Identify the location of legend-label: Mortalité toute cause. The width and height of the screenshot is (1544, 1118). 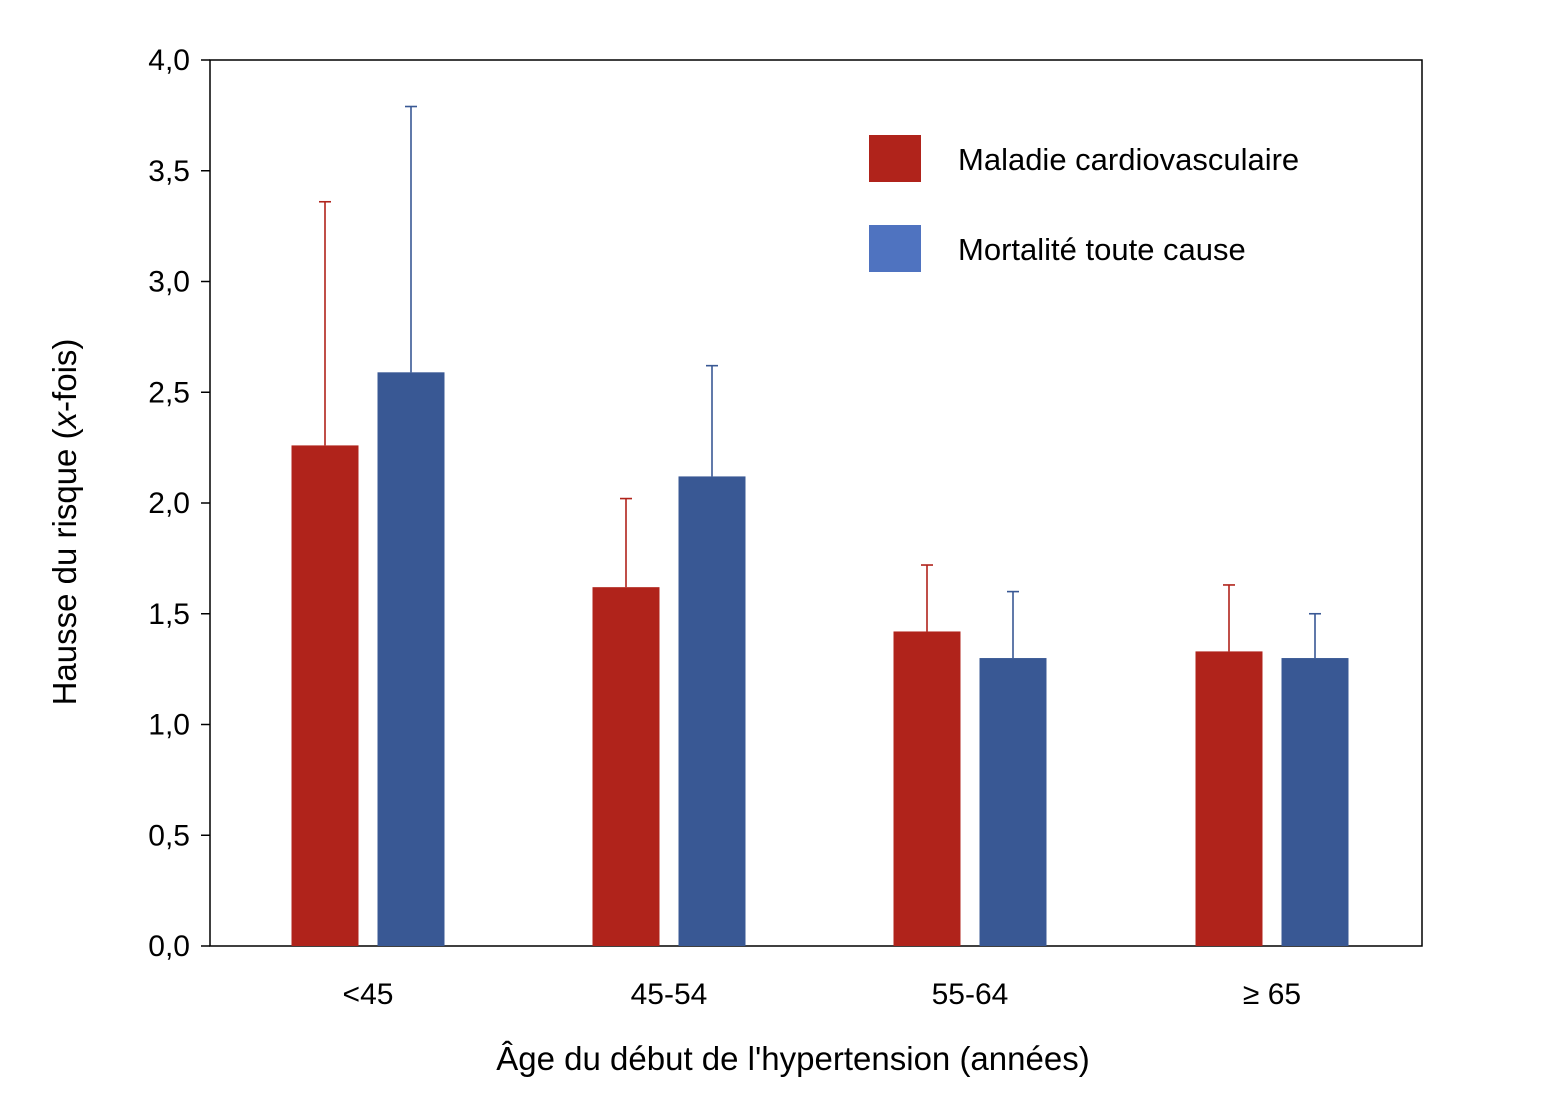
(1102, 249).